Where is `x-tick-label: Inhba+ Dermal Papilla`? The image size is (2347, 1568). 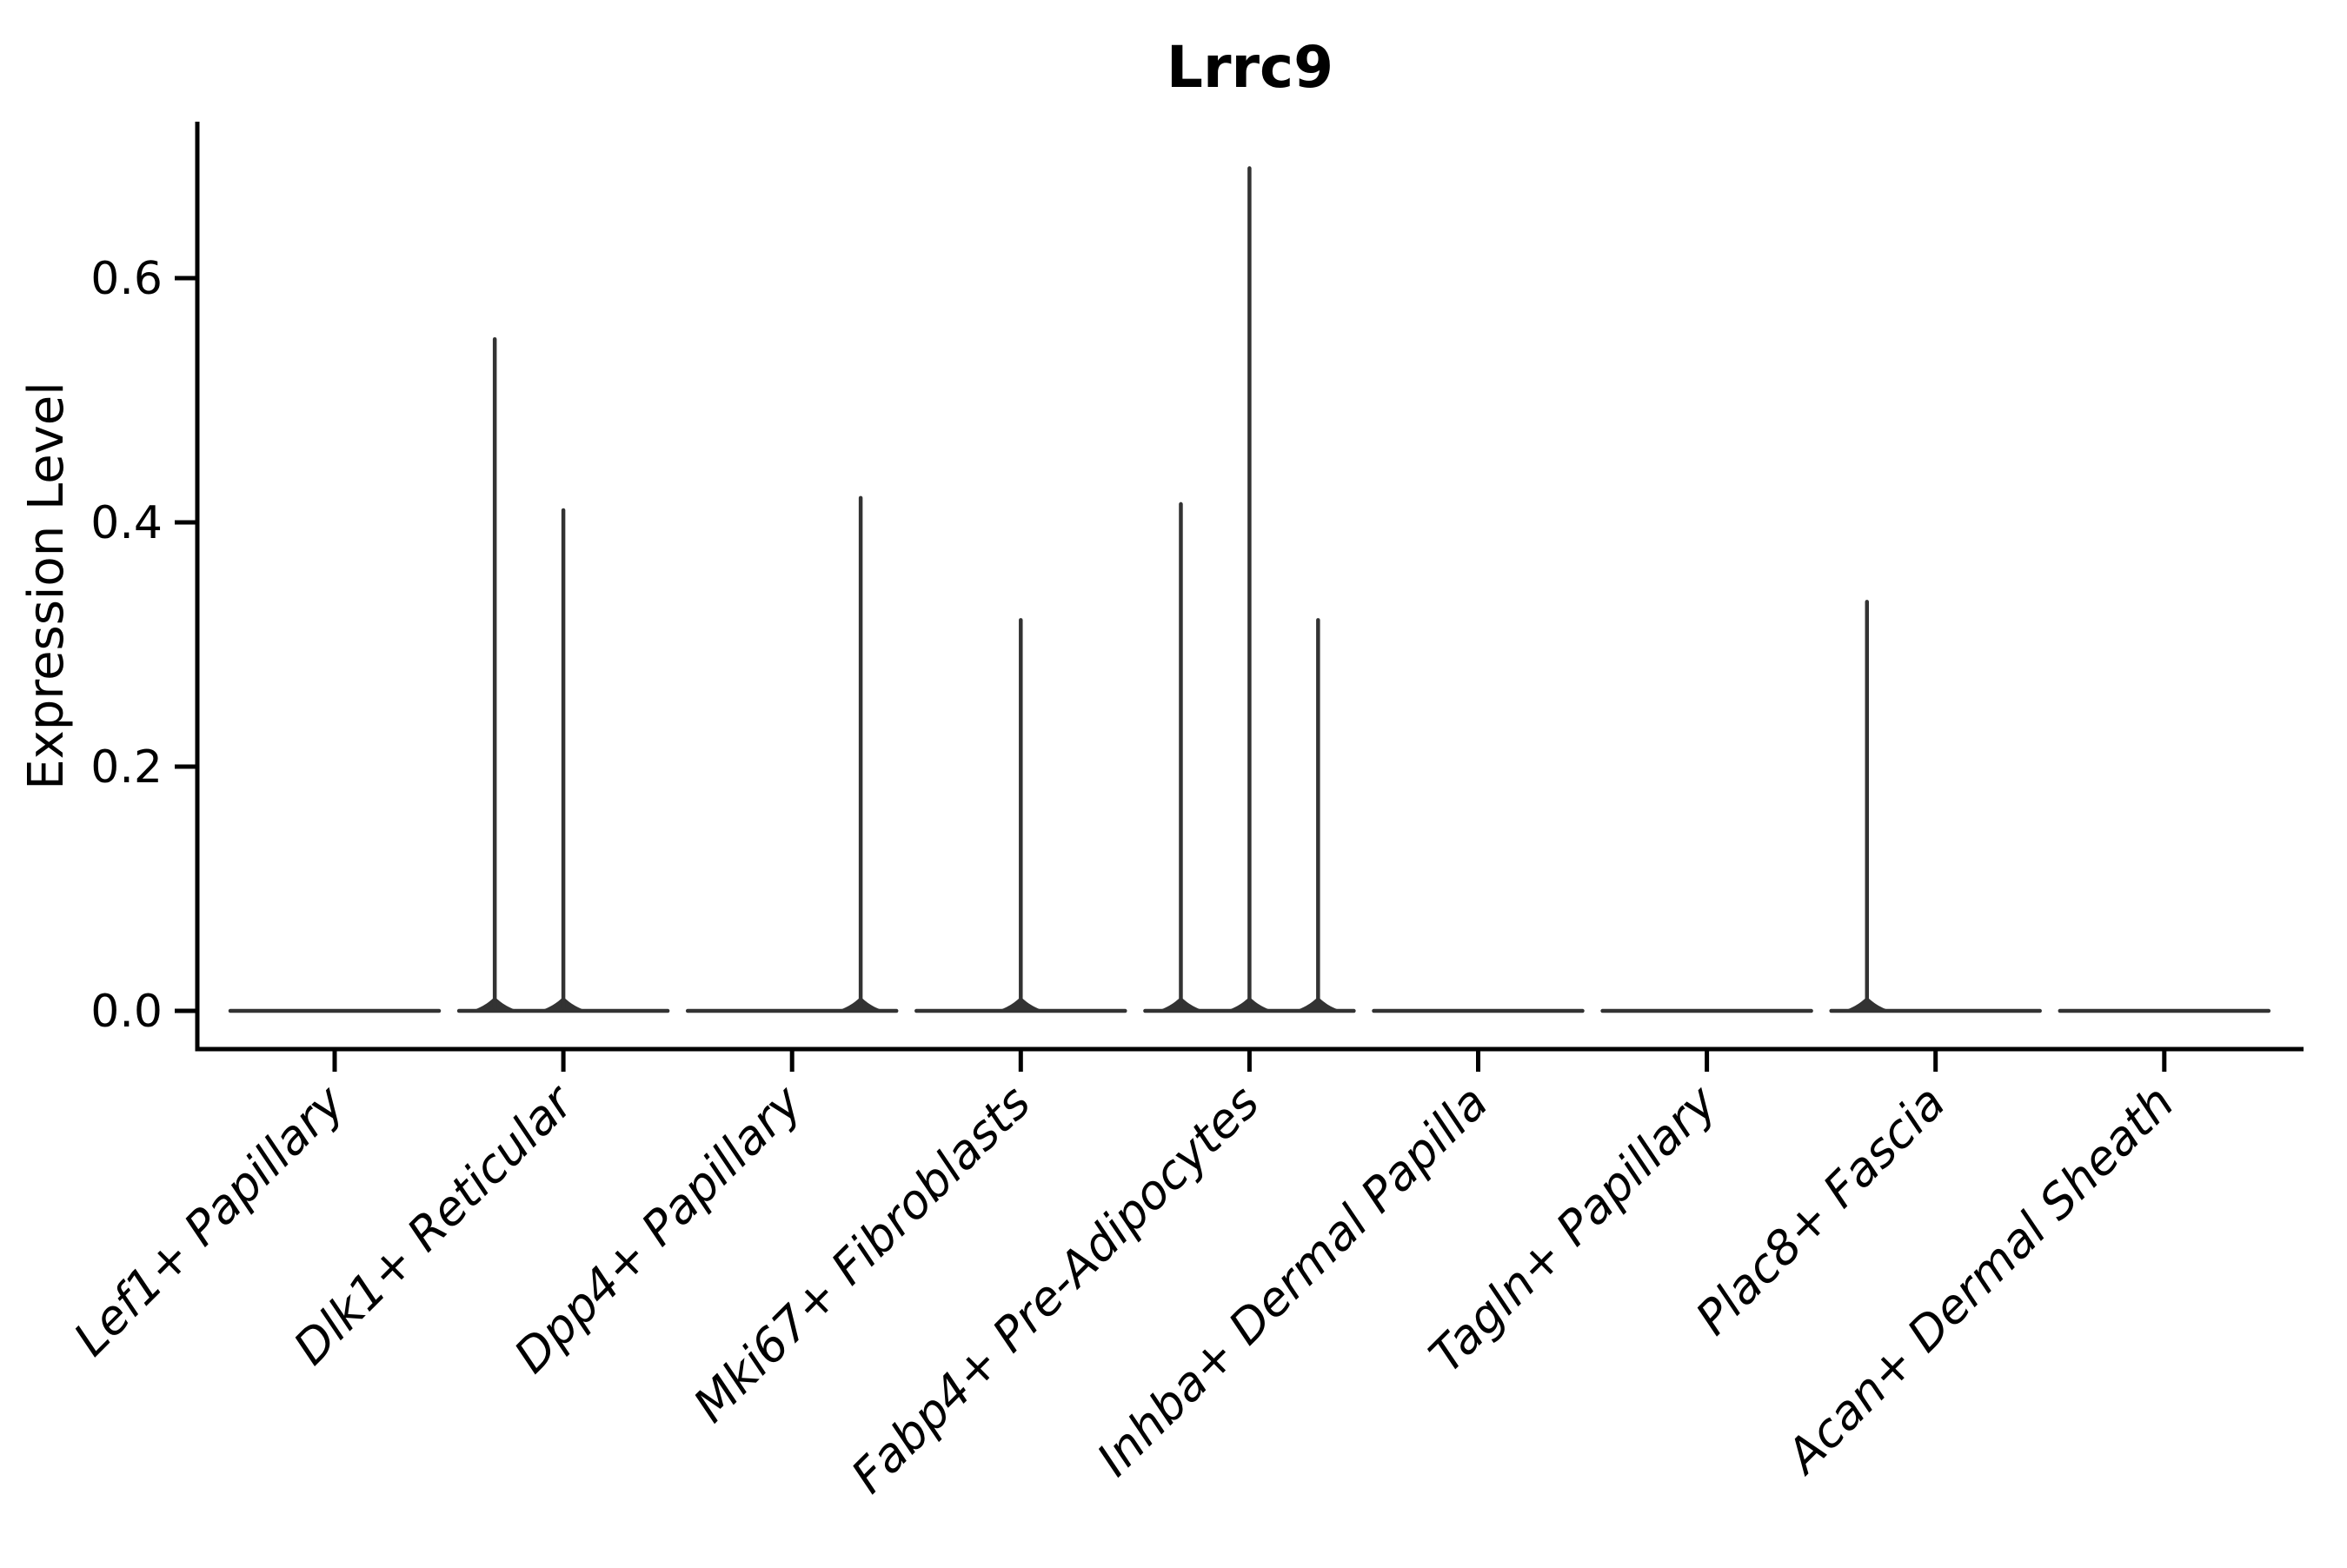
x-tick-label: Inhba+ Dermal Papilla is located at coordinates (1293, 1281).